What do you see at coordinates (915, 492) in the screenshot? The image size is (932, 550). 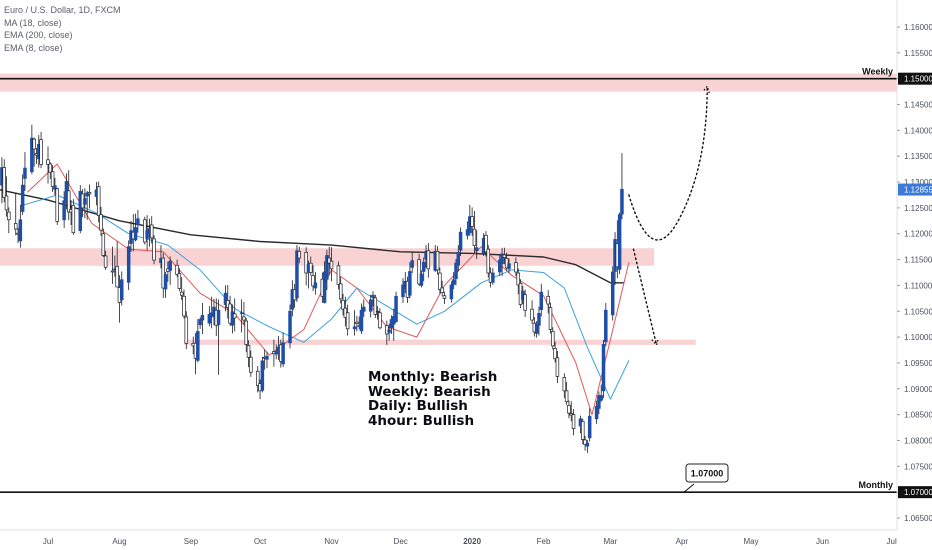 I see `monthly-price-badge` at bounding box center [915, 492].